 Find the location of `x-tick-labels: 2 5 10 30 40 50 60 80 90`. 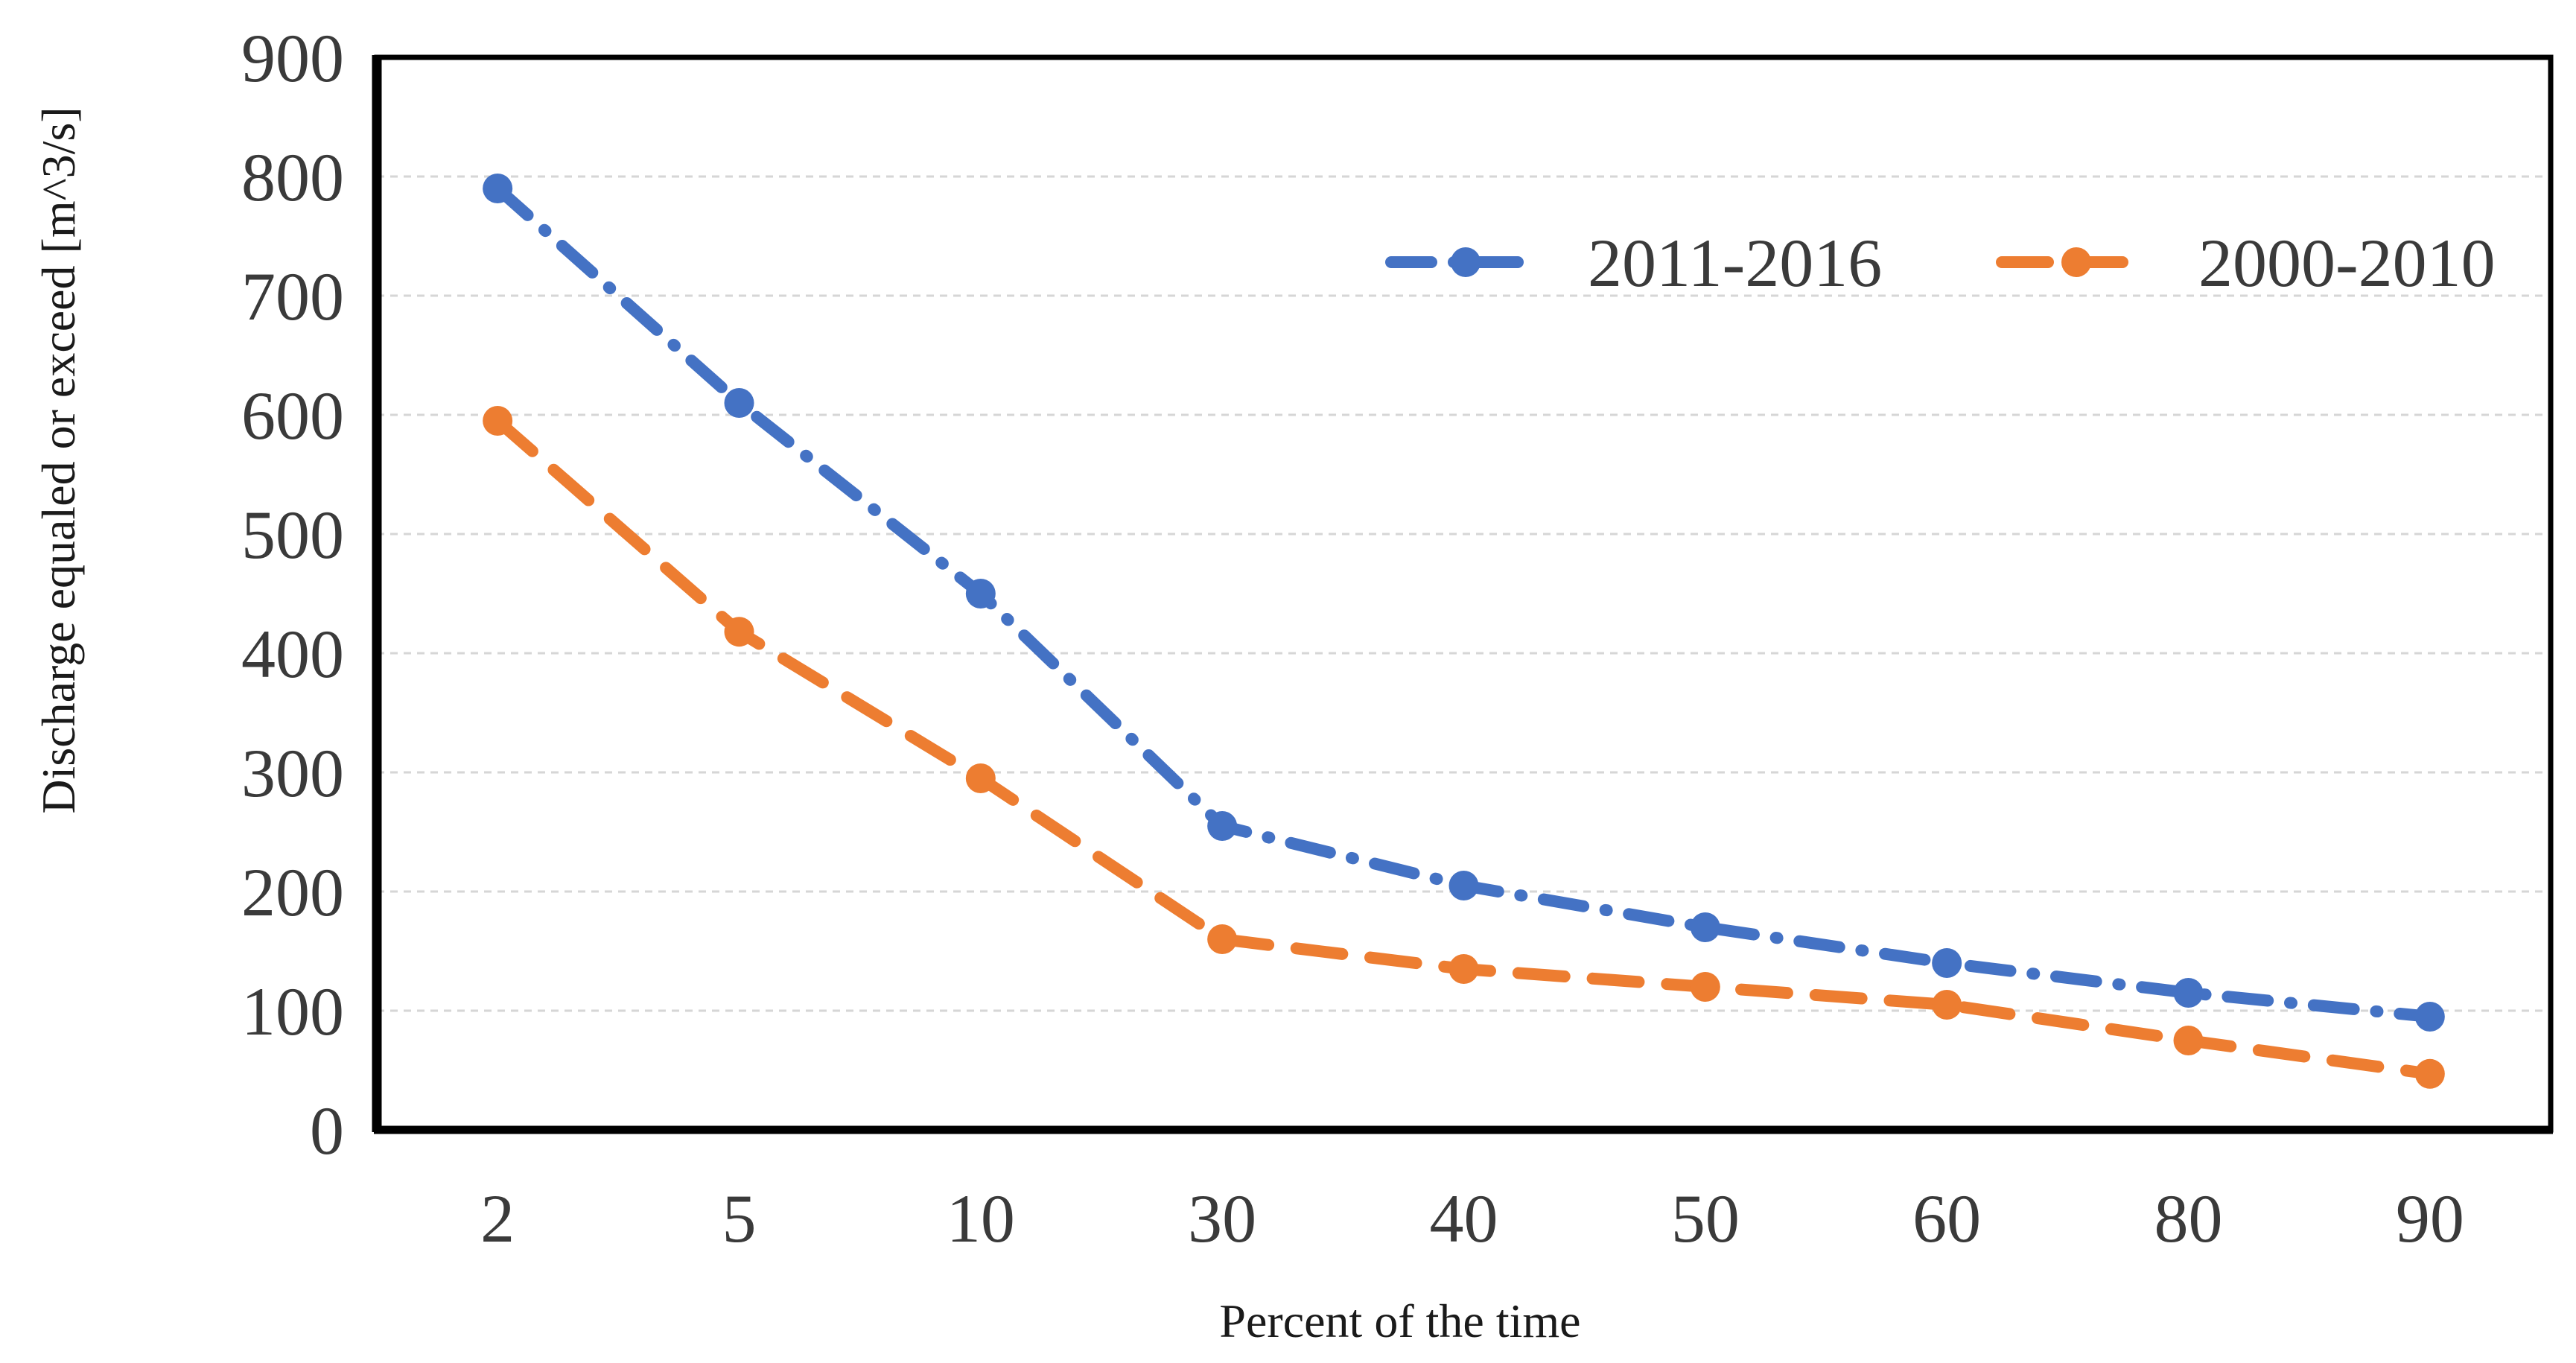

x-tick-labels: 2 5 10 30 40 50 60 80 90 is located at coordinates (1472, 1218).